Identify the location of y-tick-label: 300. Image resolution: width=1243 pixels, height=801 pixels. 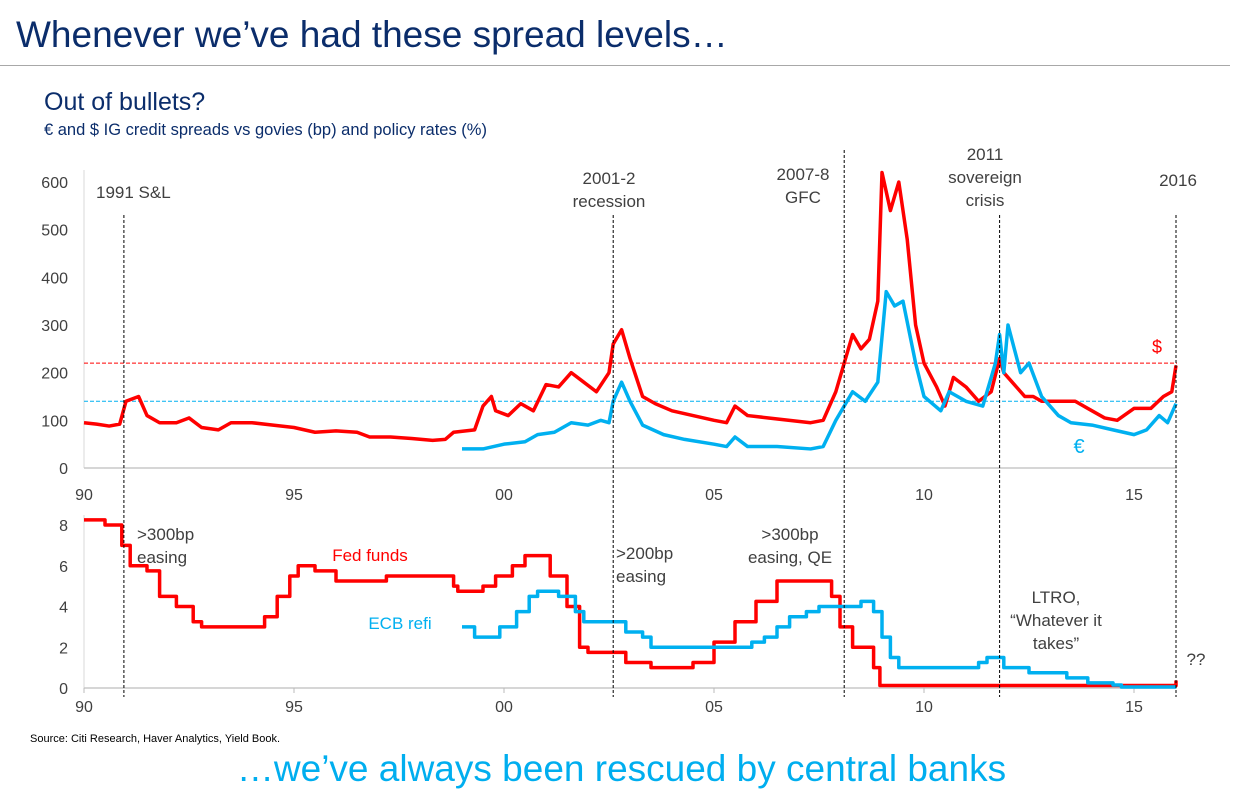
(54, 326).